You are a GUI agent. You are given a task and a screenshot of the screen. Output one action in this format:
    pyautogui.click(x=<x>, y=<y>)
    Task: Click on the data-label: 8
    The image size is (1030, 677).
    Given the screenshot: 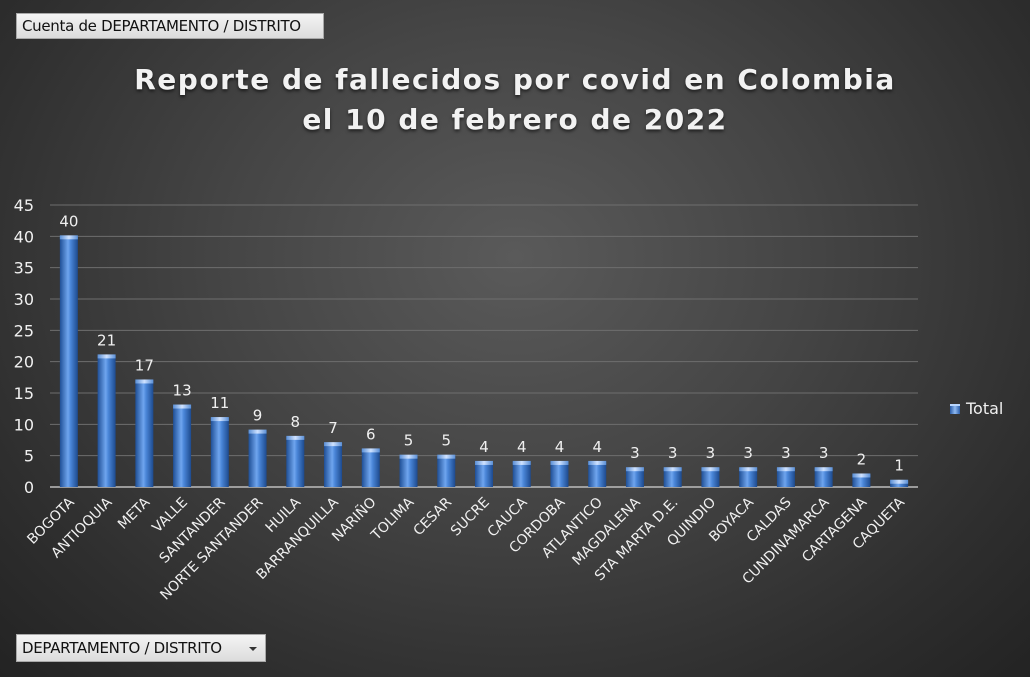 What is the action you would take?
    pyautogui.click(x=296, y=422)
    